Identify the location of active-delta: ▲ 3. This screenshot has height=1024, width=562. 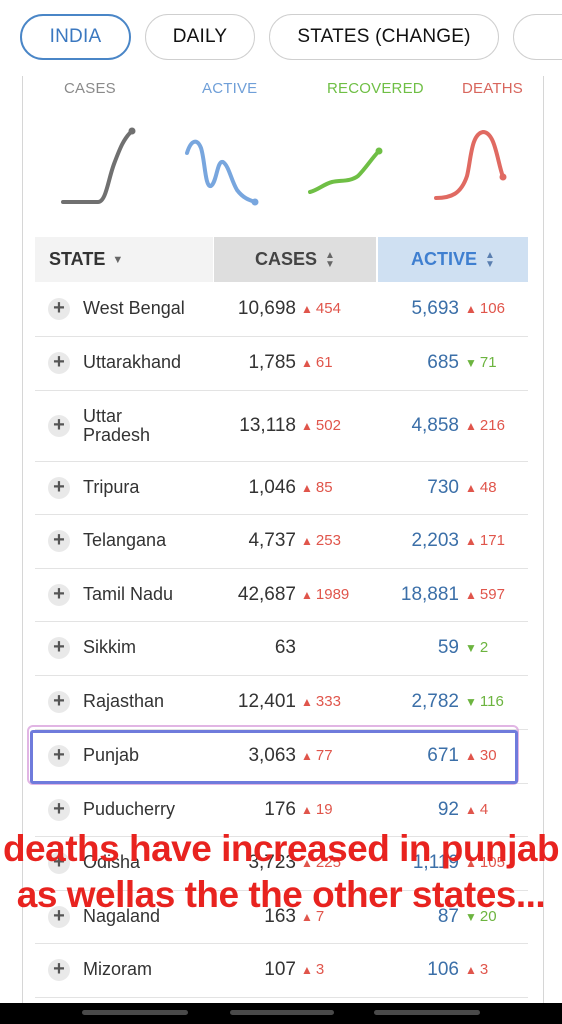
(476, 969).